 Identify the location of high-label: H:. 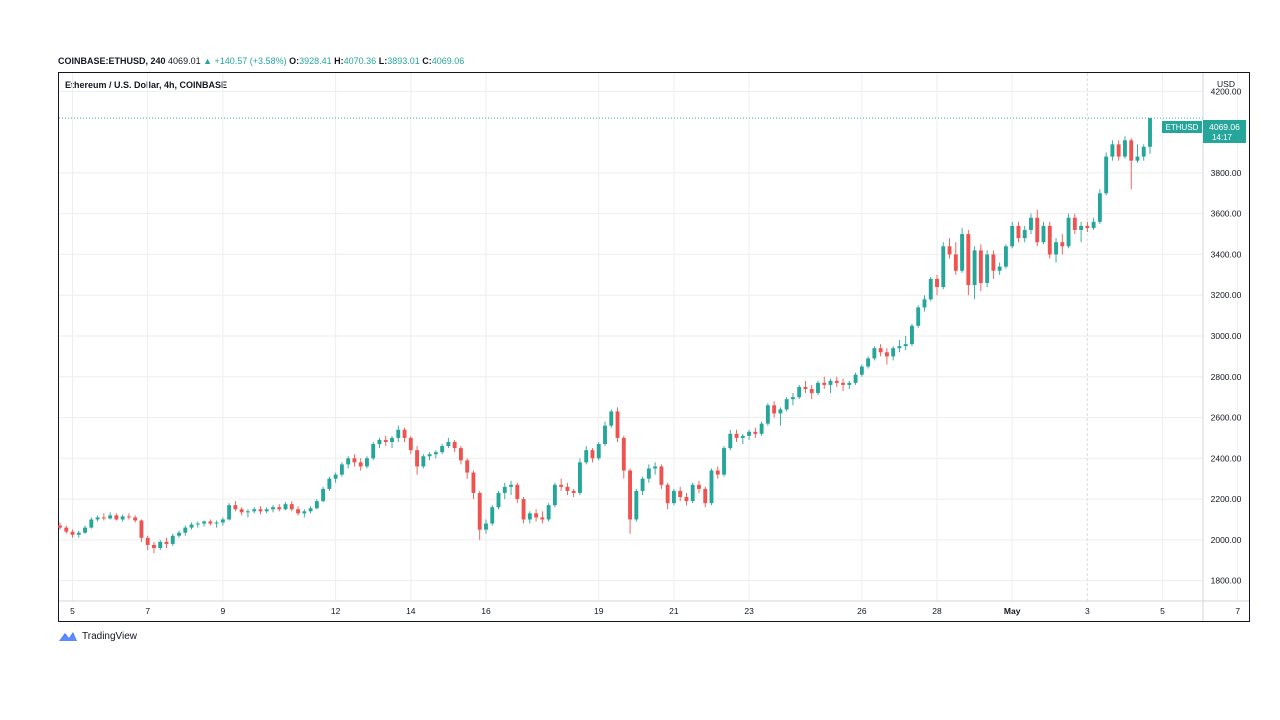
(339, 61).